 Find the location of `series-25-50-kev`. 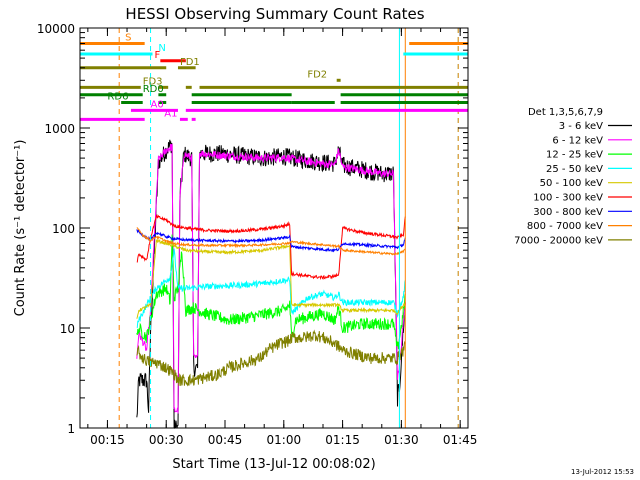

series-25-50-kev is located at coordinates (271, 288).